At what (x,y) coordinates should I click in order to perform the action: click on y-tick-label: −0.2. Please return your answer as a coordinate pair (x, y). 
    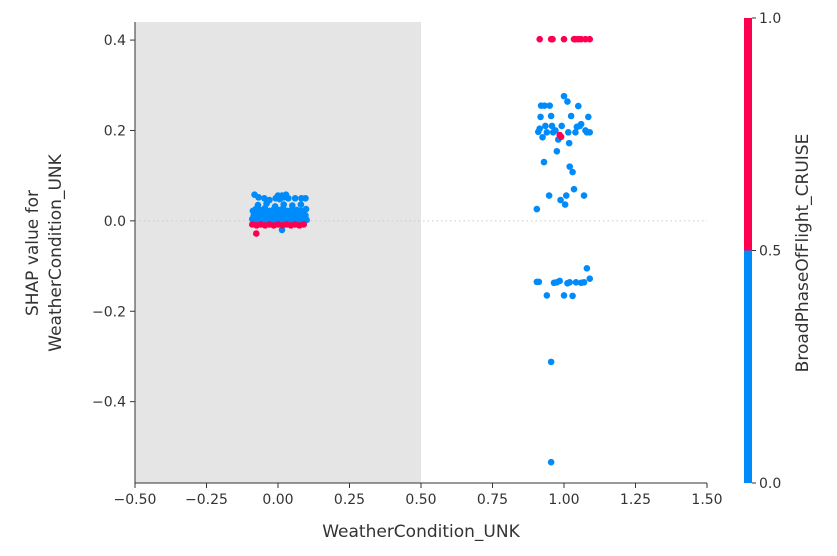
    Looking at the image, I should click on (109, 312).